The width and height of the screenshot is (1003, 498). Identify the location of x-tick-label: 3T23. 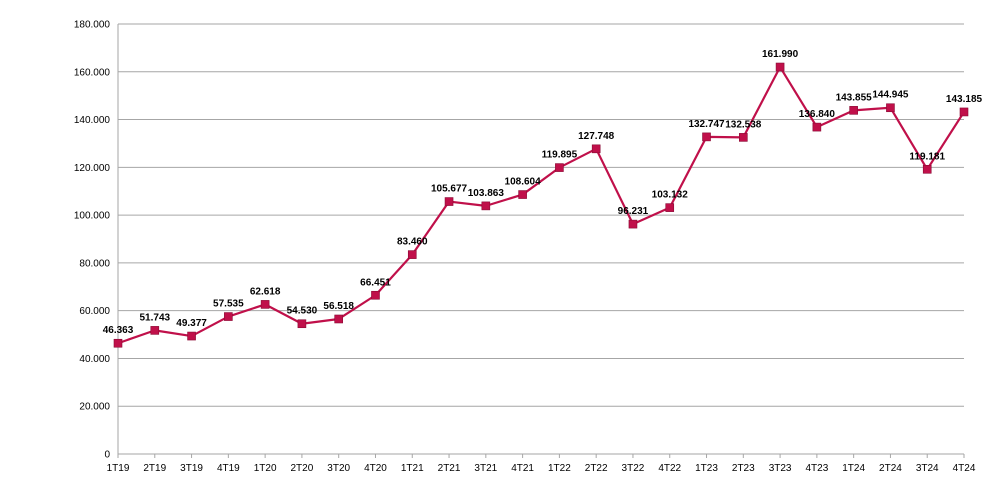
(780, 468).